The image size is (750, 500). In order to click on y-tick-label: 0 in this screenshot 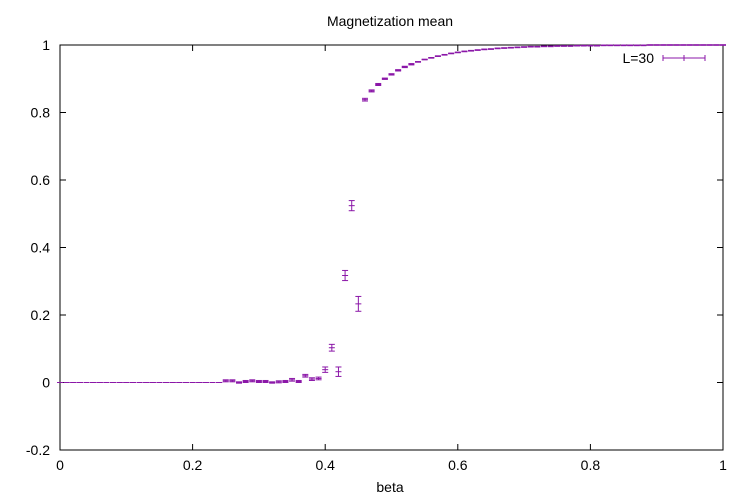, I will do `click(46, 383)`.